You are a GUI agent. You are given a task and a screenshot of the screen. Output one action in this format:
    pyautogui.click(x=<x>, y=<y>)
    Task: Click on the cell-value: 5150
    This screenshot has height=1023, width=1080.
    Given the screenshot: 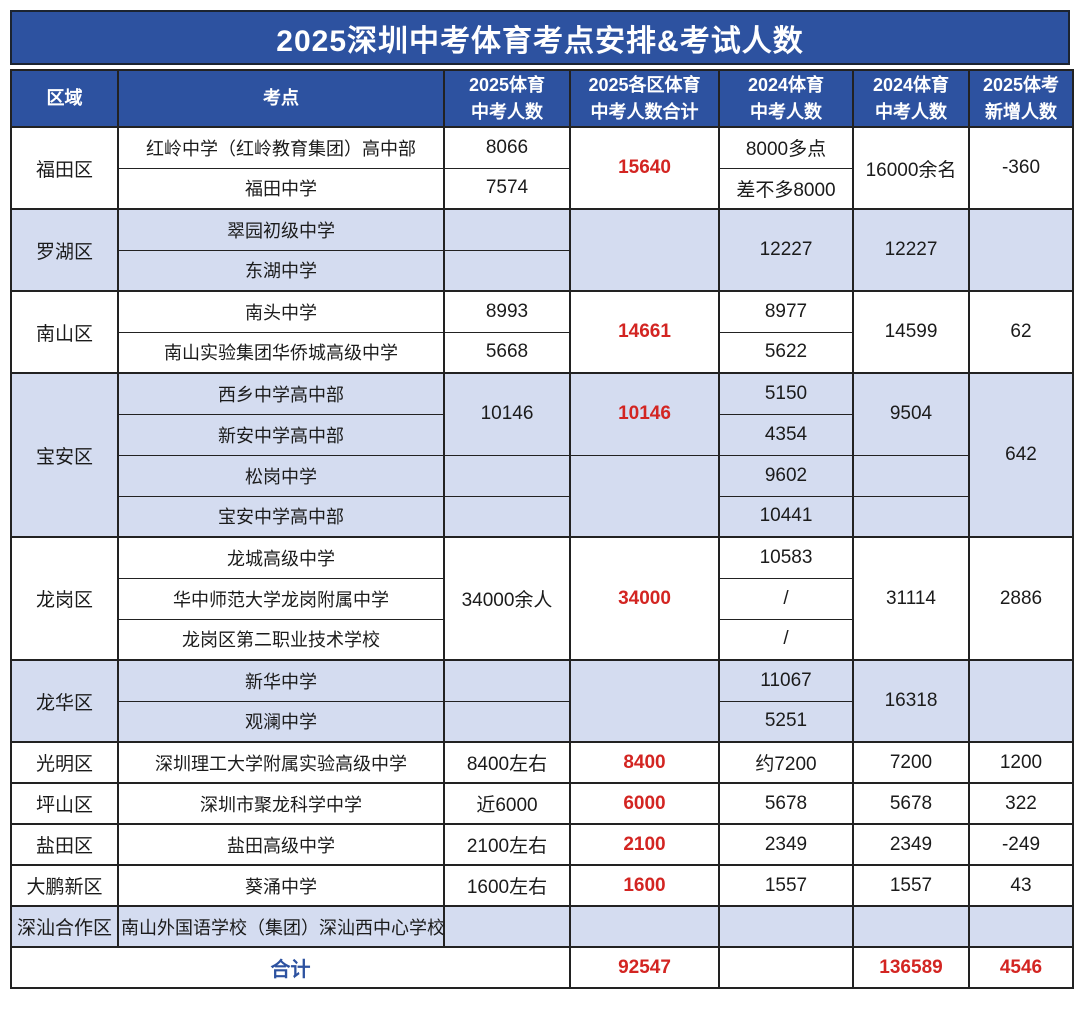 What is the action you would take?
    pyautogui.click(x=786, y=393)
    